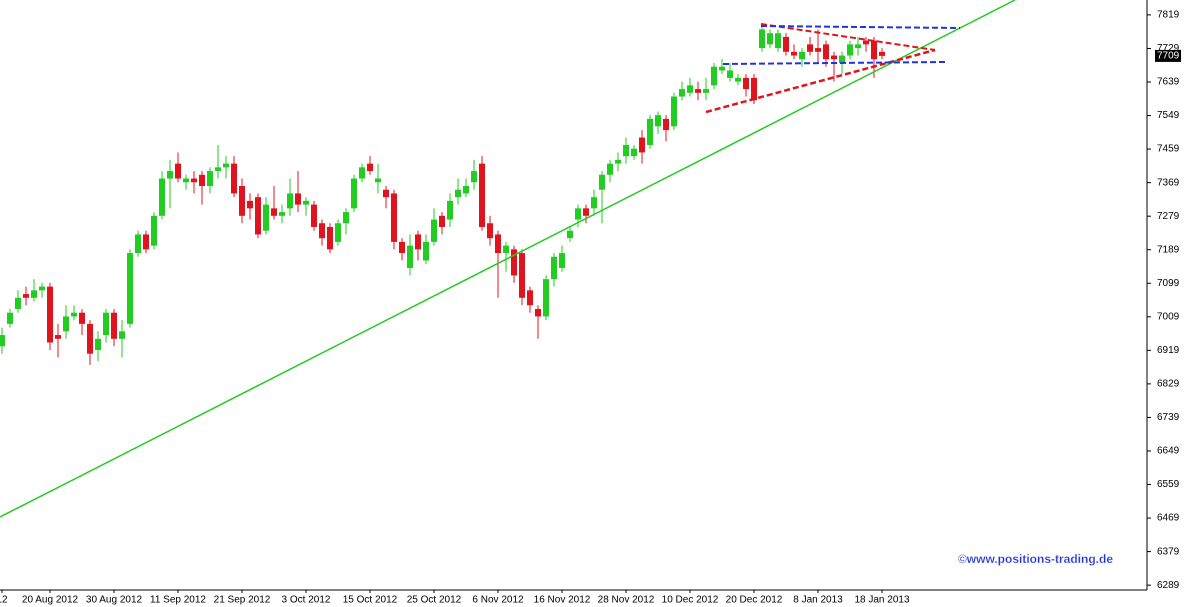  I want to click on y-tick-label: 6559, so click(1168, 484).